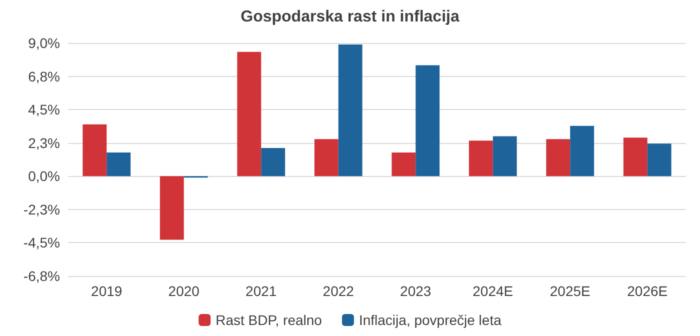  I want to click on y-tick-label: 9,0%, so click(44, 43).